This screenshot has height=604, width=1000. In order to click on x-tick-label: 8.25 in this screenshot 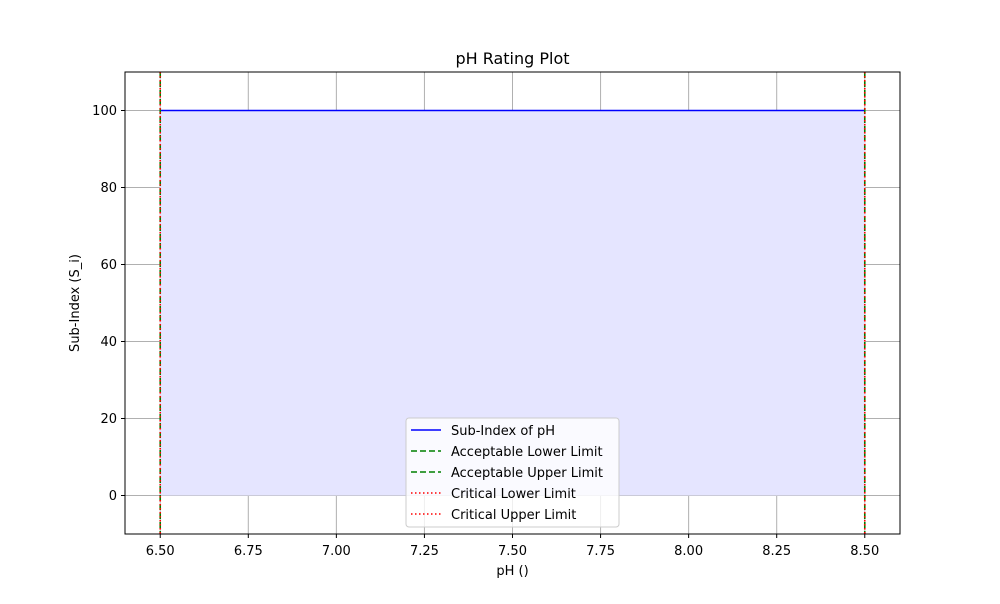, I will do `click(776, 551)`.